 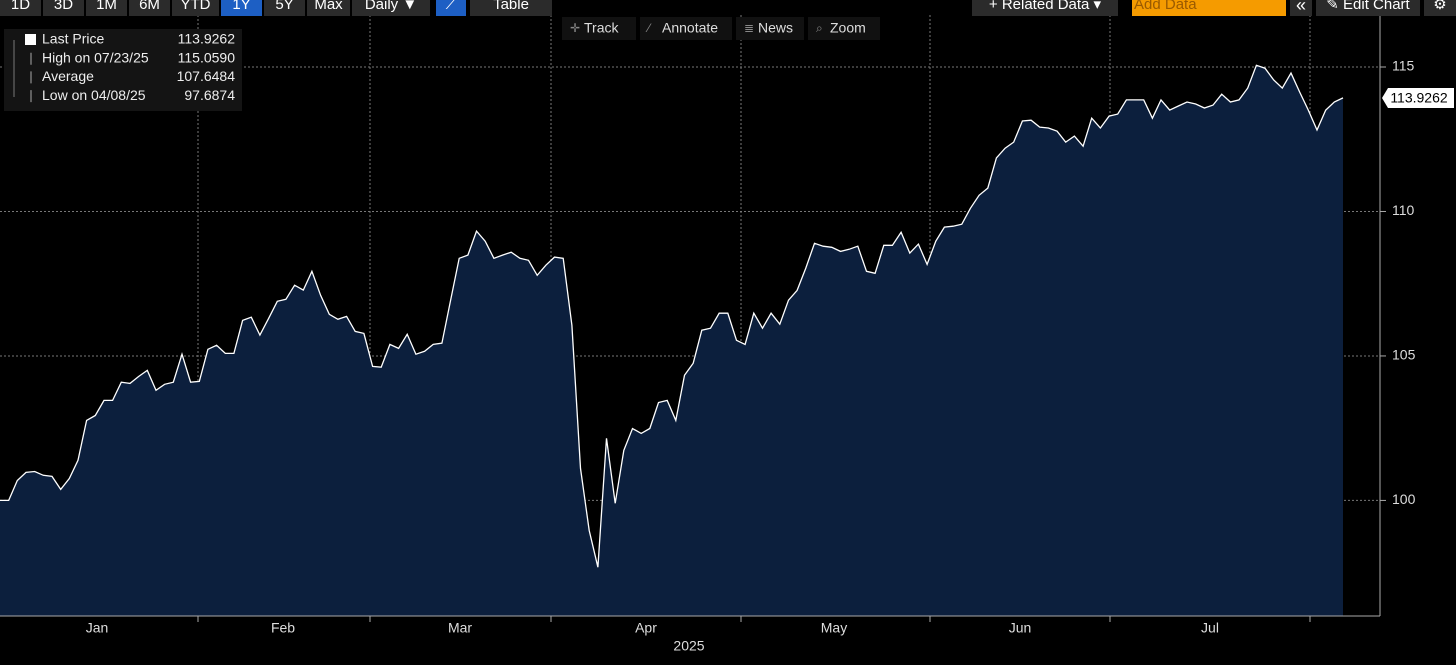 I want to click on last-price-tag-label: 113.9262, so click(x=1419, y=98).